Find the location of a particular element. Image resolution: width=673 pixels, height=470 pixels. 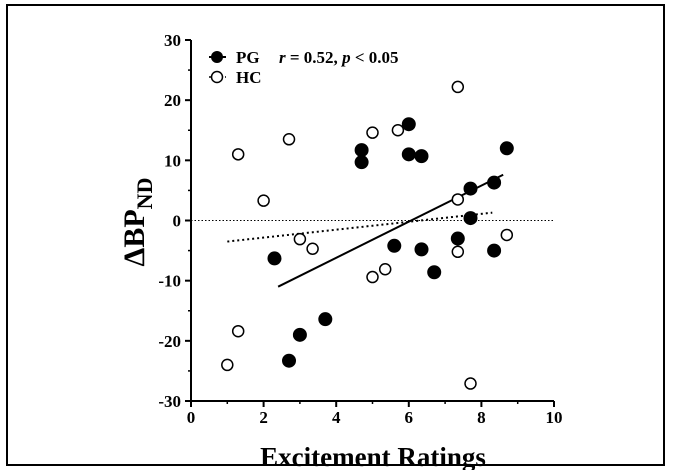

y-axis-title-main: ΔBP is located at coordinates (134, 237).